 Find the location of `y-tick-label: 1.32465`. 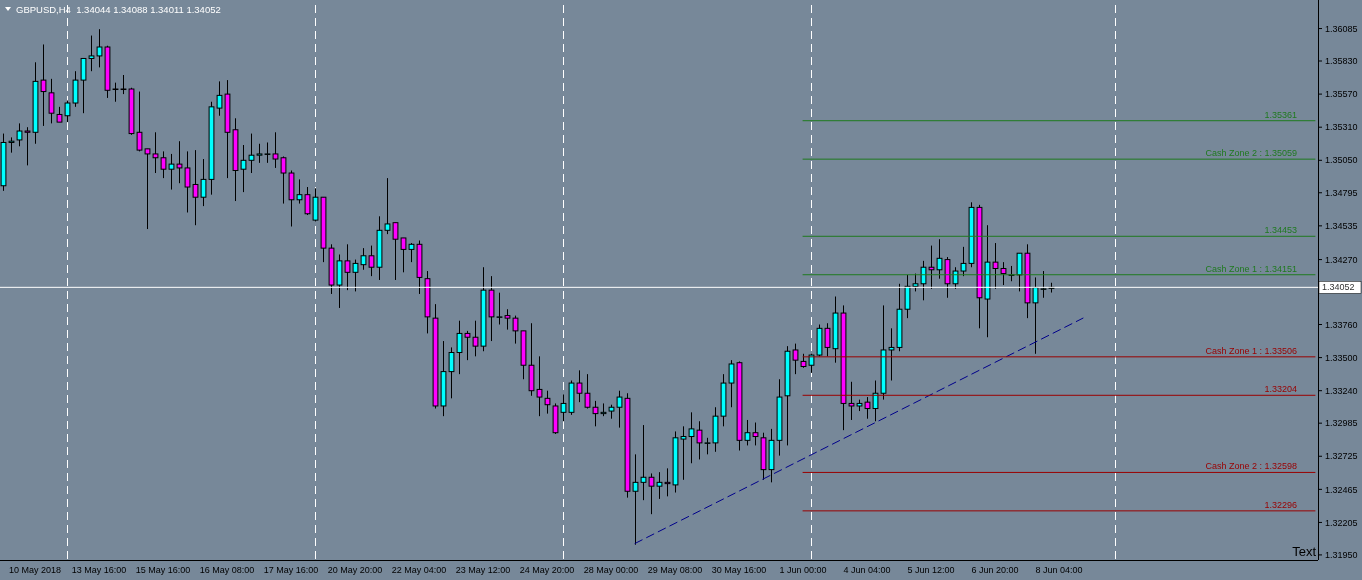

y-tick-label: 1.32465 is located at coordinates (1341, 489).